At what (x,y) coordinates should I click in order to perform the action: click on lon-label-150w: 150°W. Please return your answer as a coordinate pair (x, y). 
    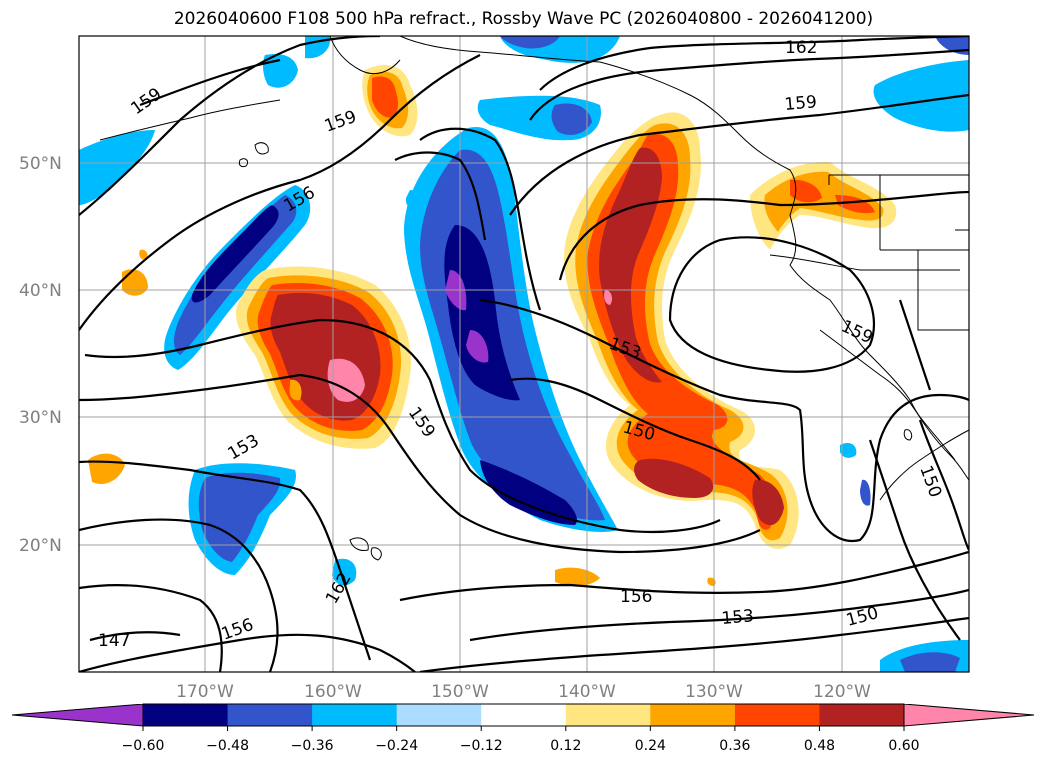
    Looking at the image, I should click on (460, 692).